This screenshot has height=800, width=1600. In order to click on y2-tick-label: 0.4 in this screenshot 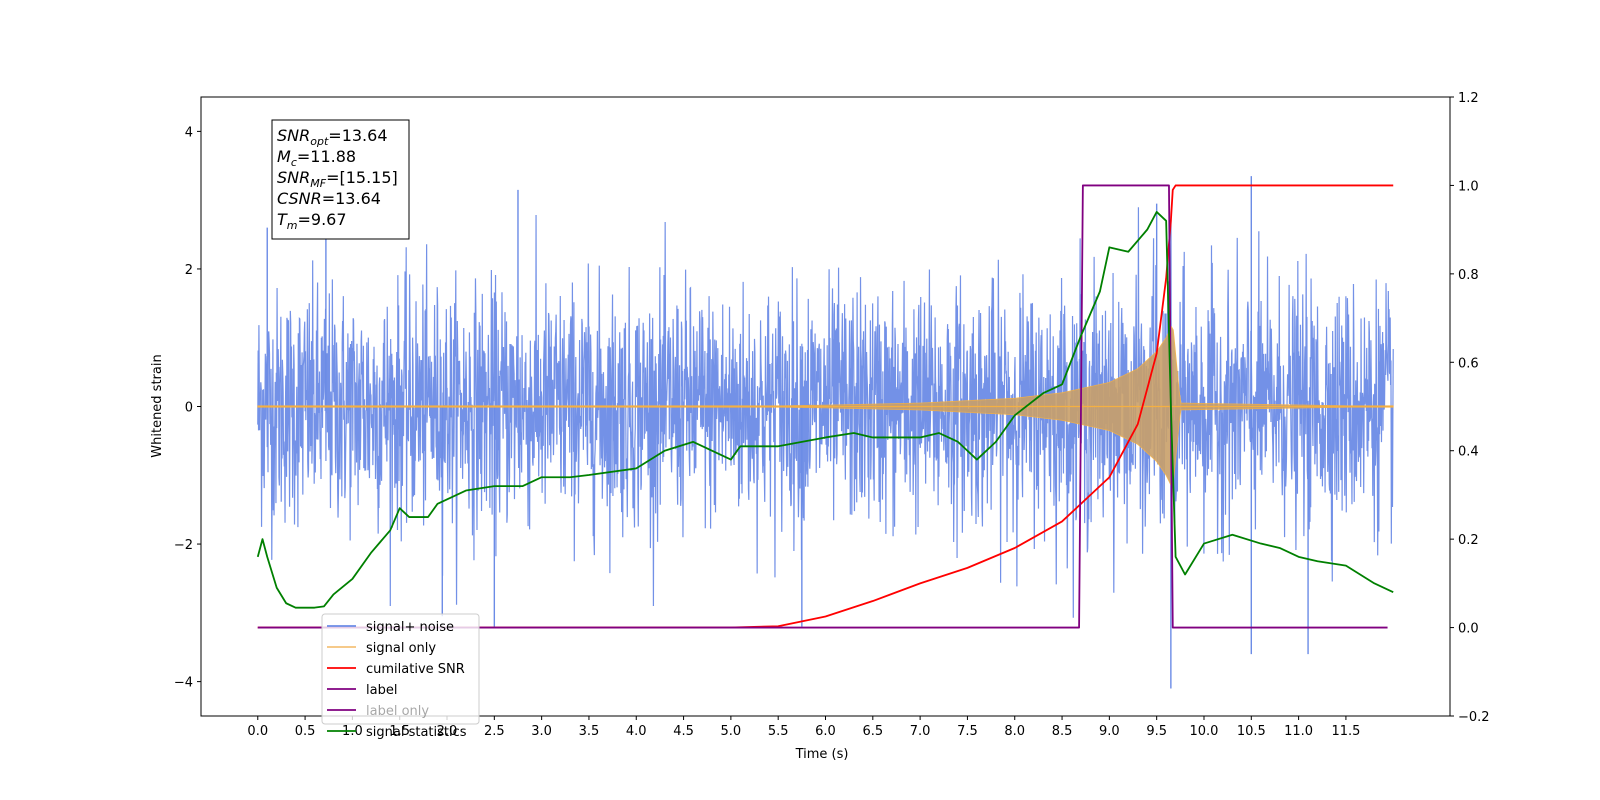, I will do `click(1468, 452)`.